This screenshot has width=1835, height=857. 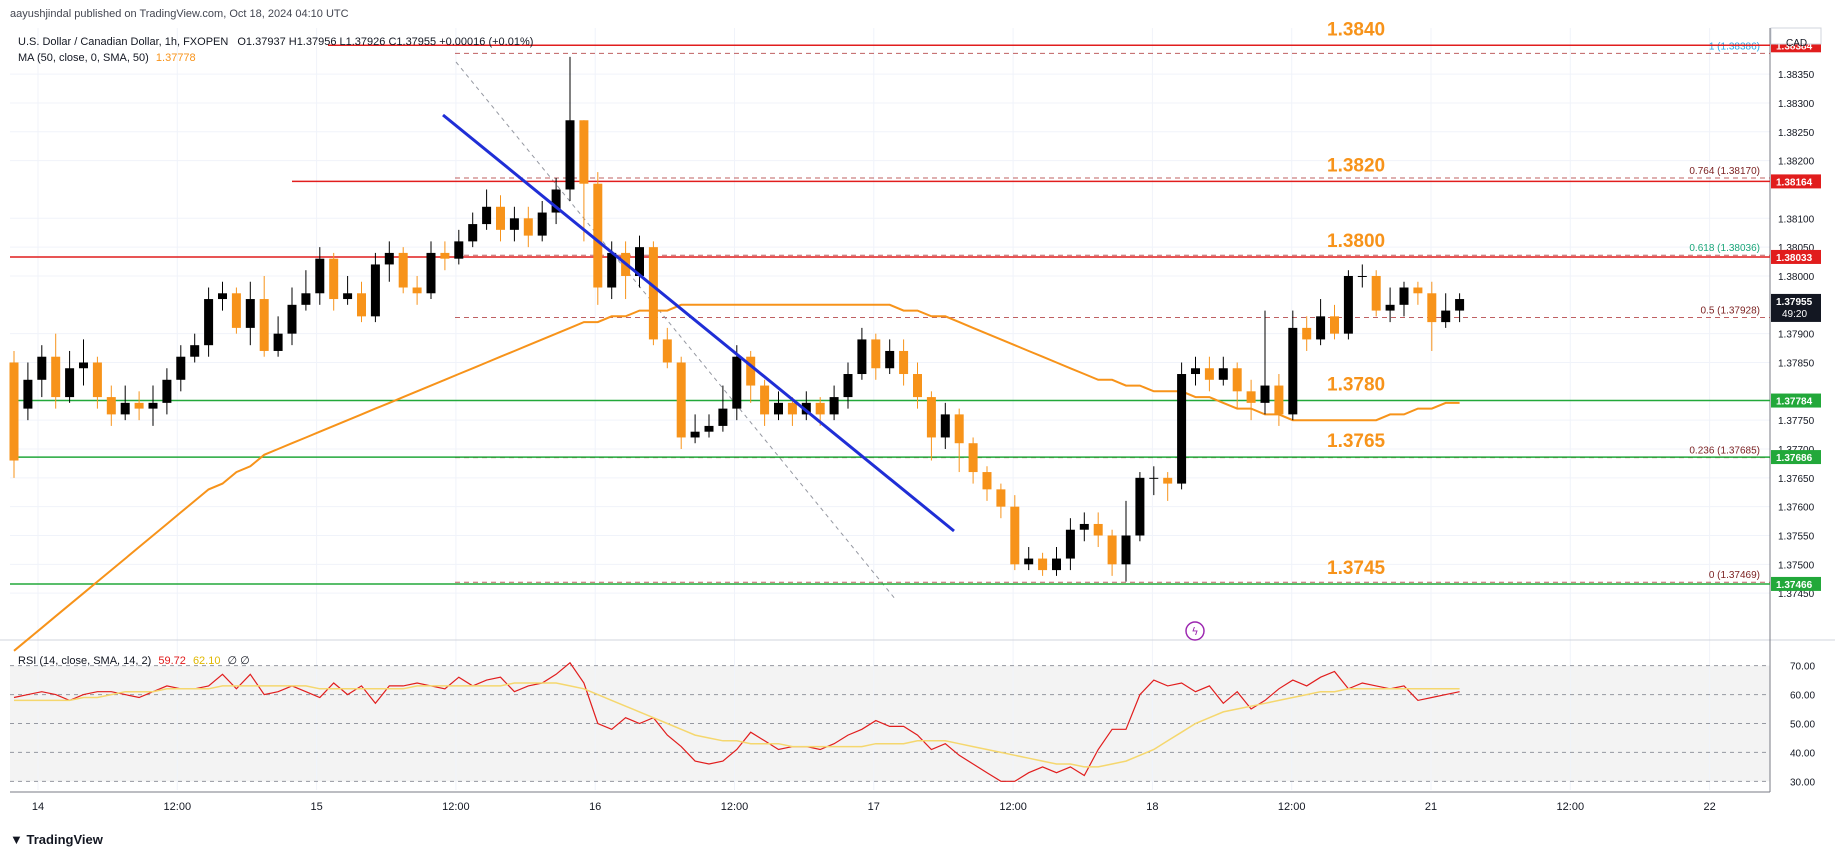 What do you see at coordinates (1731, 311) in the screenshot?
I see `fib-label: 0.5 (1.37928)` at bounding box center [1731, 311].